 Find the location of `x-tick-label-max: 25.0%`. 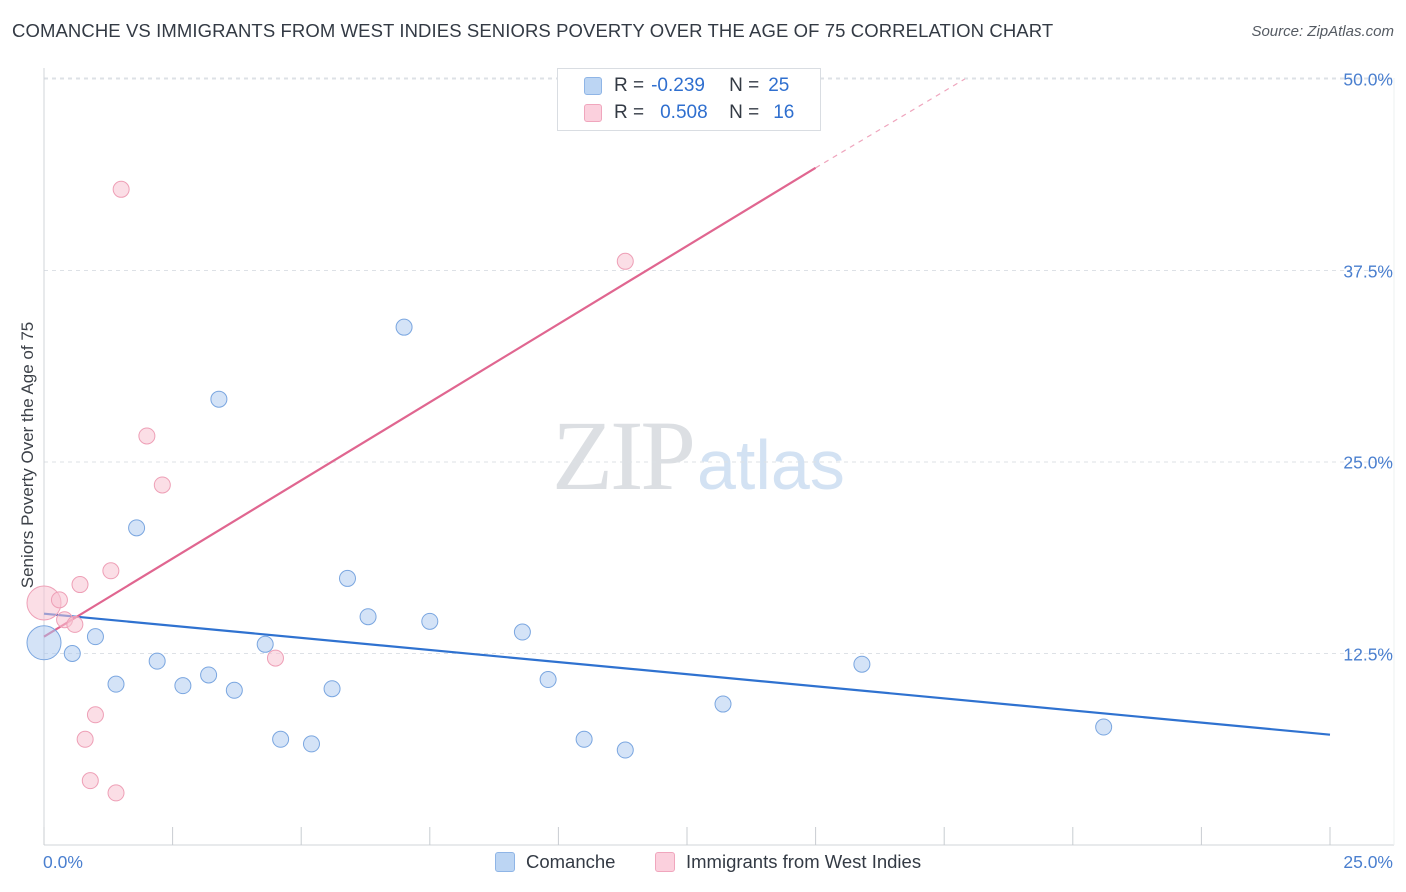

x-tick-label-max: 25.0% is located at coordinates (1368, 862).